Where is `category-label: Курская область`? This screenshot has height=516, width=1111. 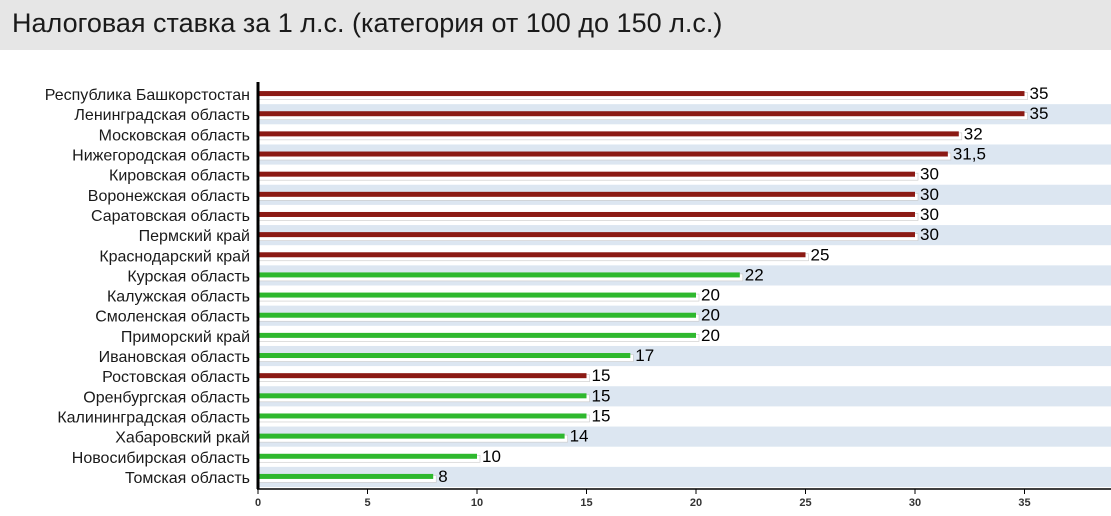
category-label: Курская область is located at coordinates (188, 276).